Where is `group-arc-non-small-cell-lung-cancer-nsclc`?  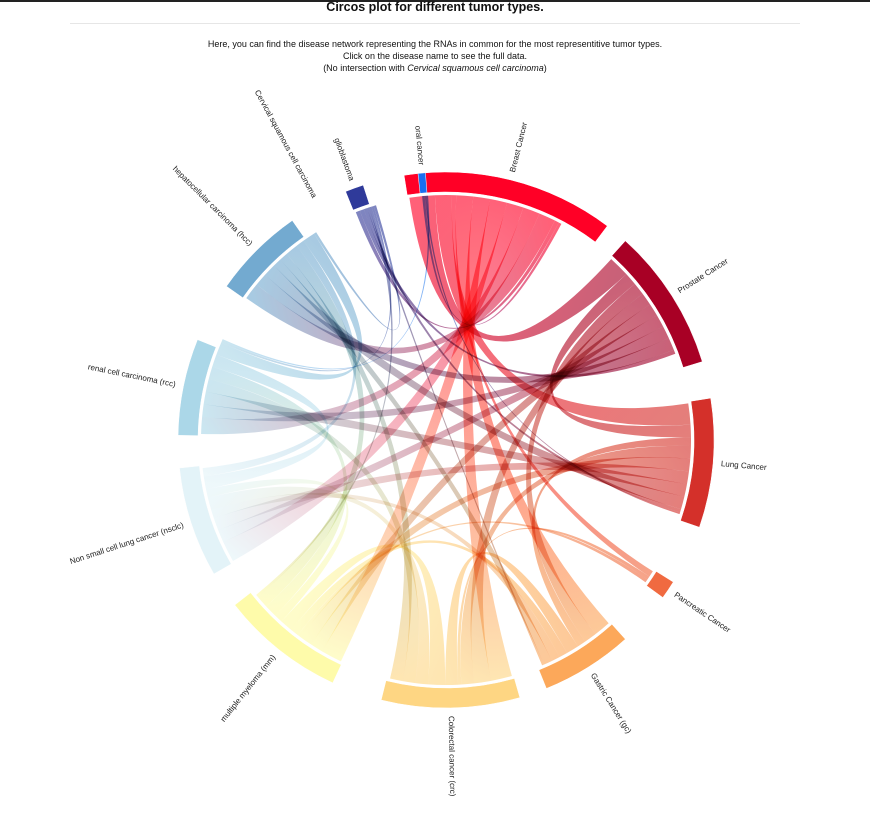 group-arc-non-small-cell-lung-cancer-nsclc is located at coordinates (205, 520).